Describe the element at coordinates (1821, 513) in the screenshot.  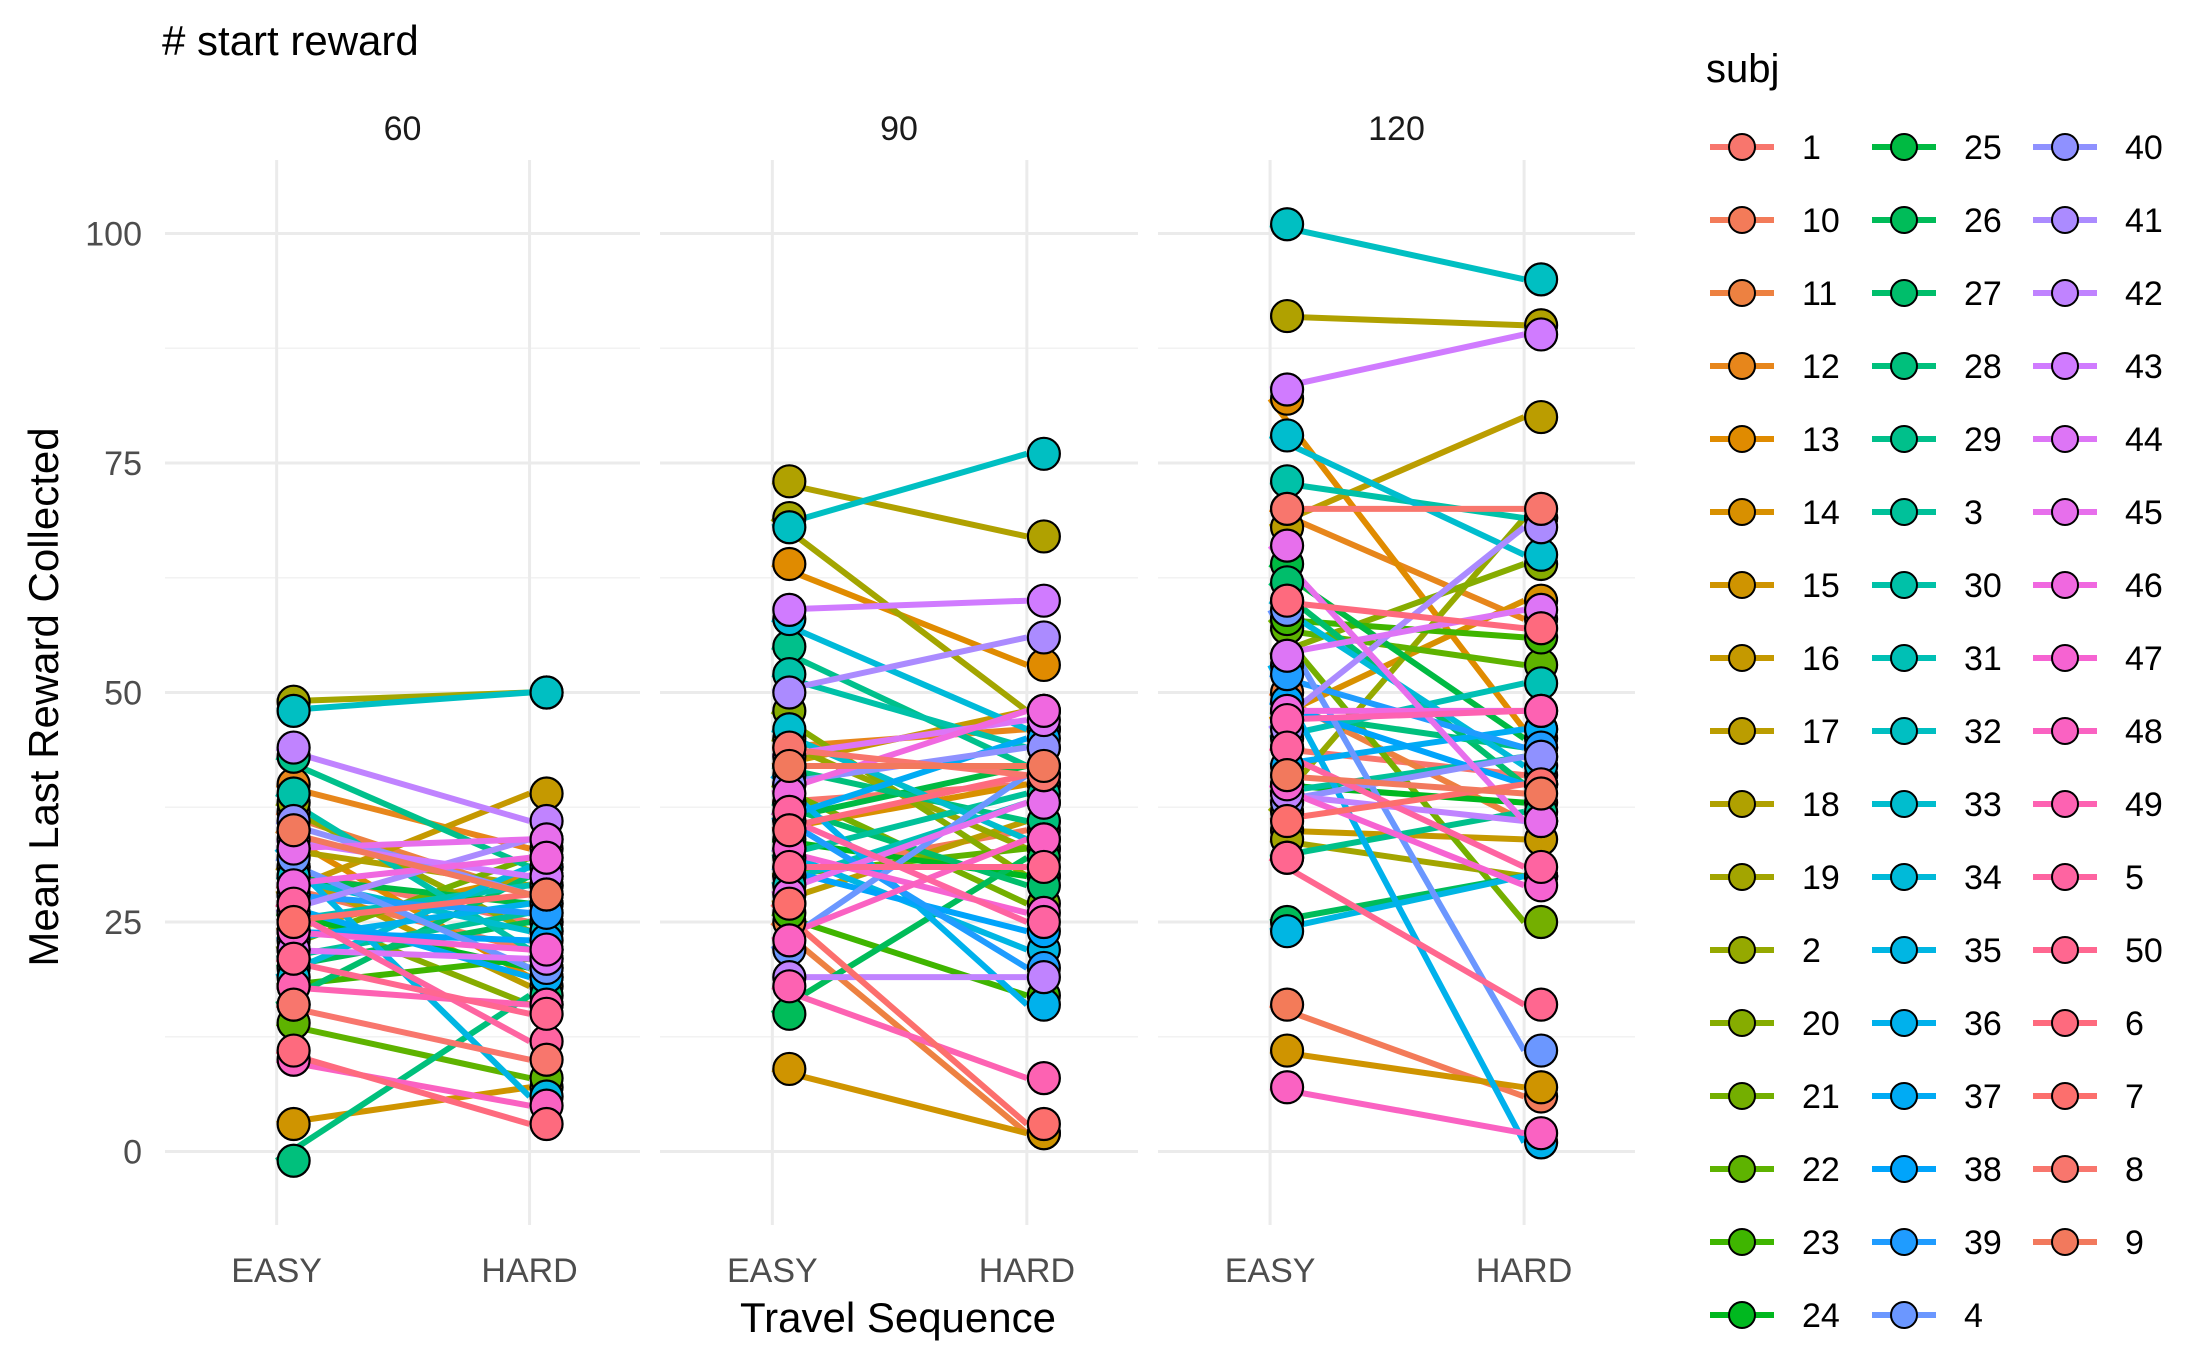
I see `legend-label: 14` at that location.